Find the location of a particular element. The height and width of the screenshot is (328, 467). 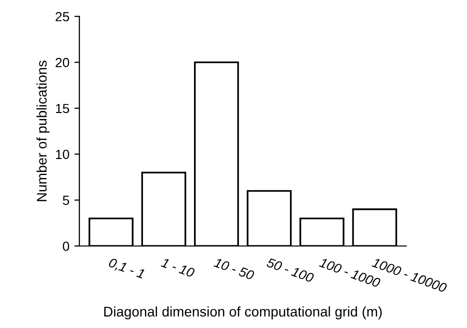

y-tick-label: 0 is located at coordinates (66, 246).